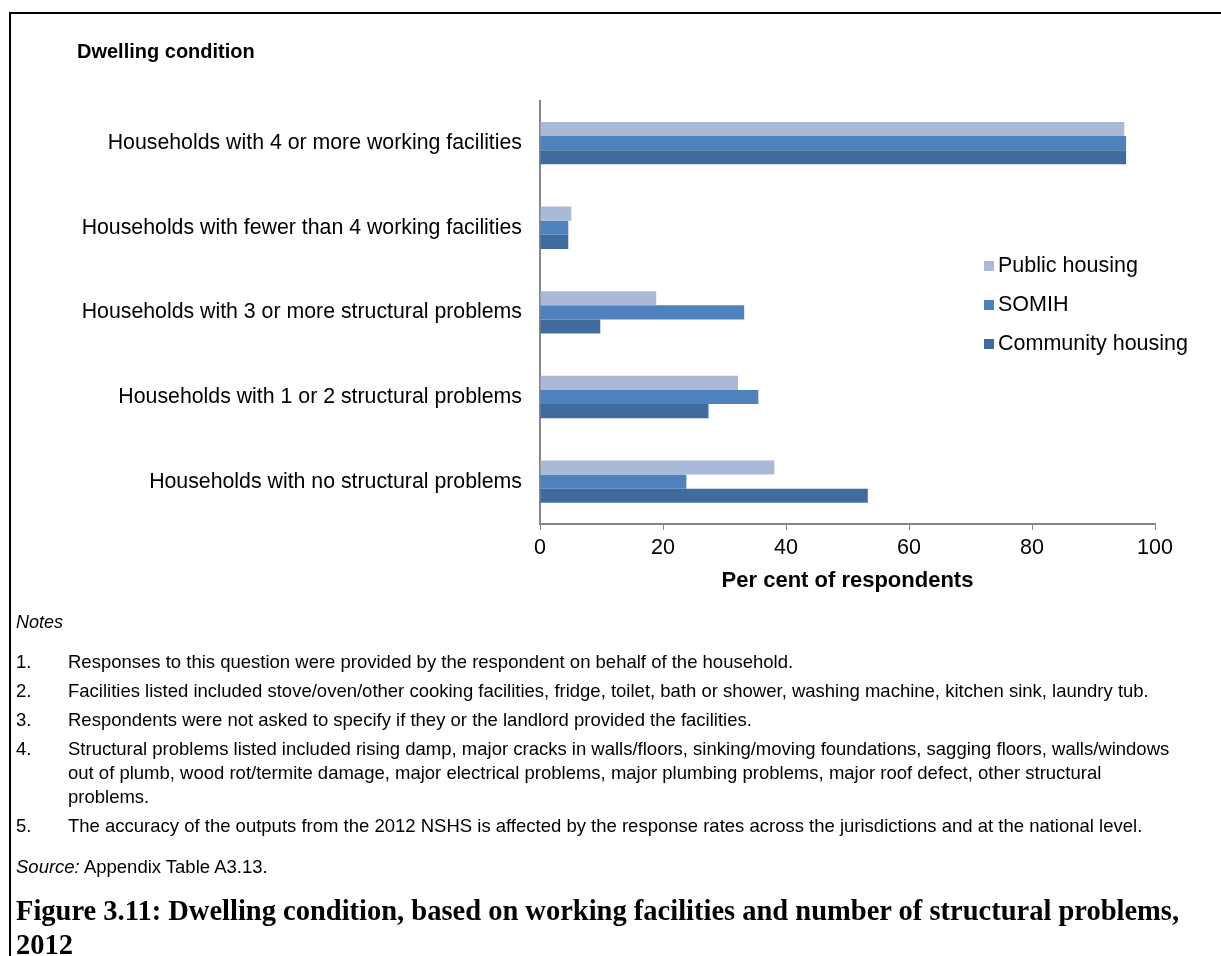 The height and width of the screenshot is (956, 1221). I want to click on x-tick-label: 80, so click(1032, 546).